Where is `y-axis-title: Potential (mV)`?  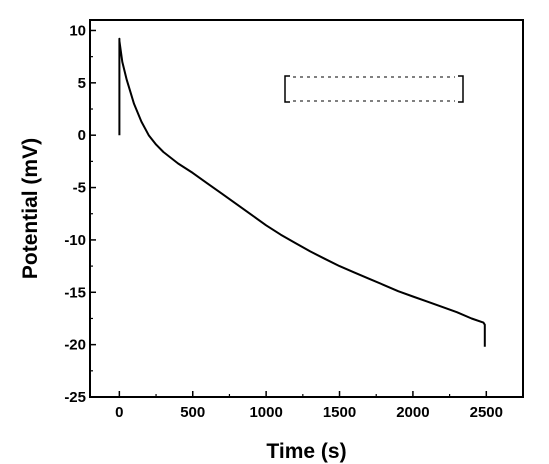 y-axis-title: Potential (mV) is located at coordinates (30, 208).